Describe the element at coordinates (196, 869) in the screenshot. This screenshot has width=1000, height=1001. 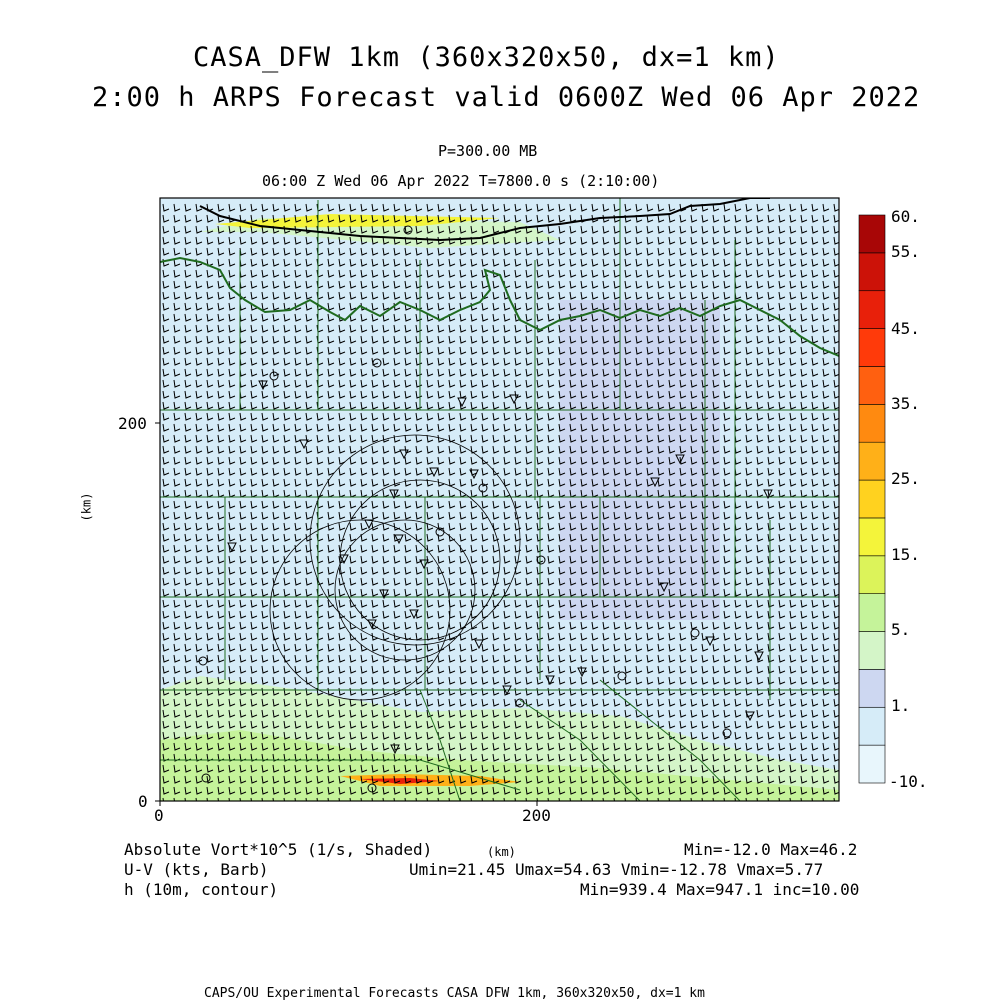
I see `field-wind: U-V (kts, Barb)` at that location.